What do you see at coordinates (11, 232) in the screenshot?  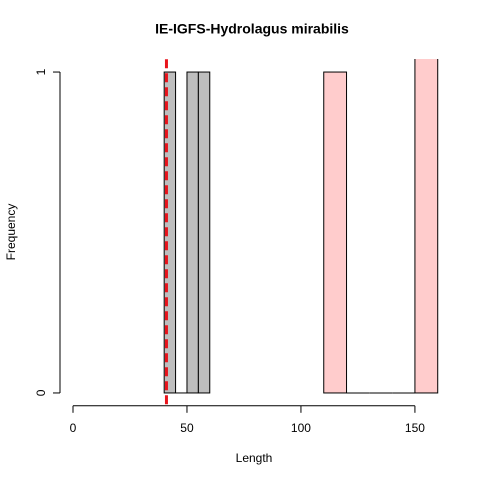 I see `y-axis-label: Frequency` at bounding box center [11, 232].